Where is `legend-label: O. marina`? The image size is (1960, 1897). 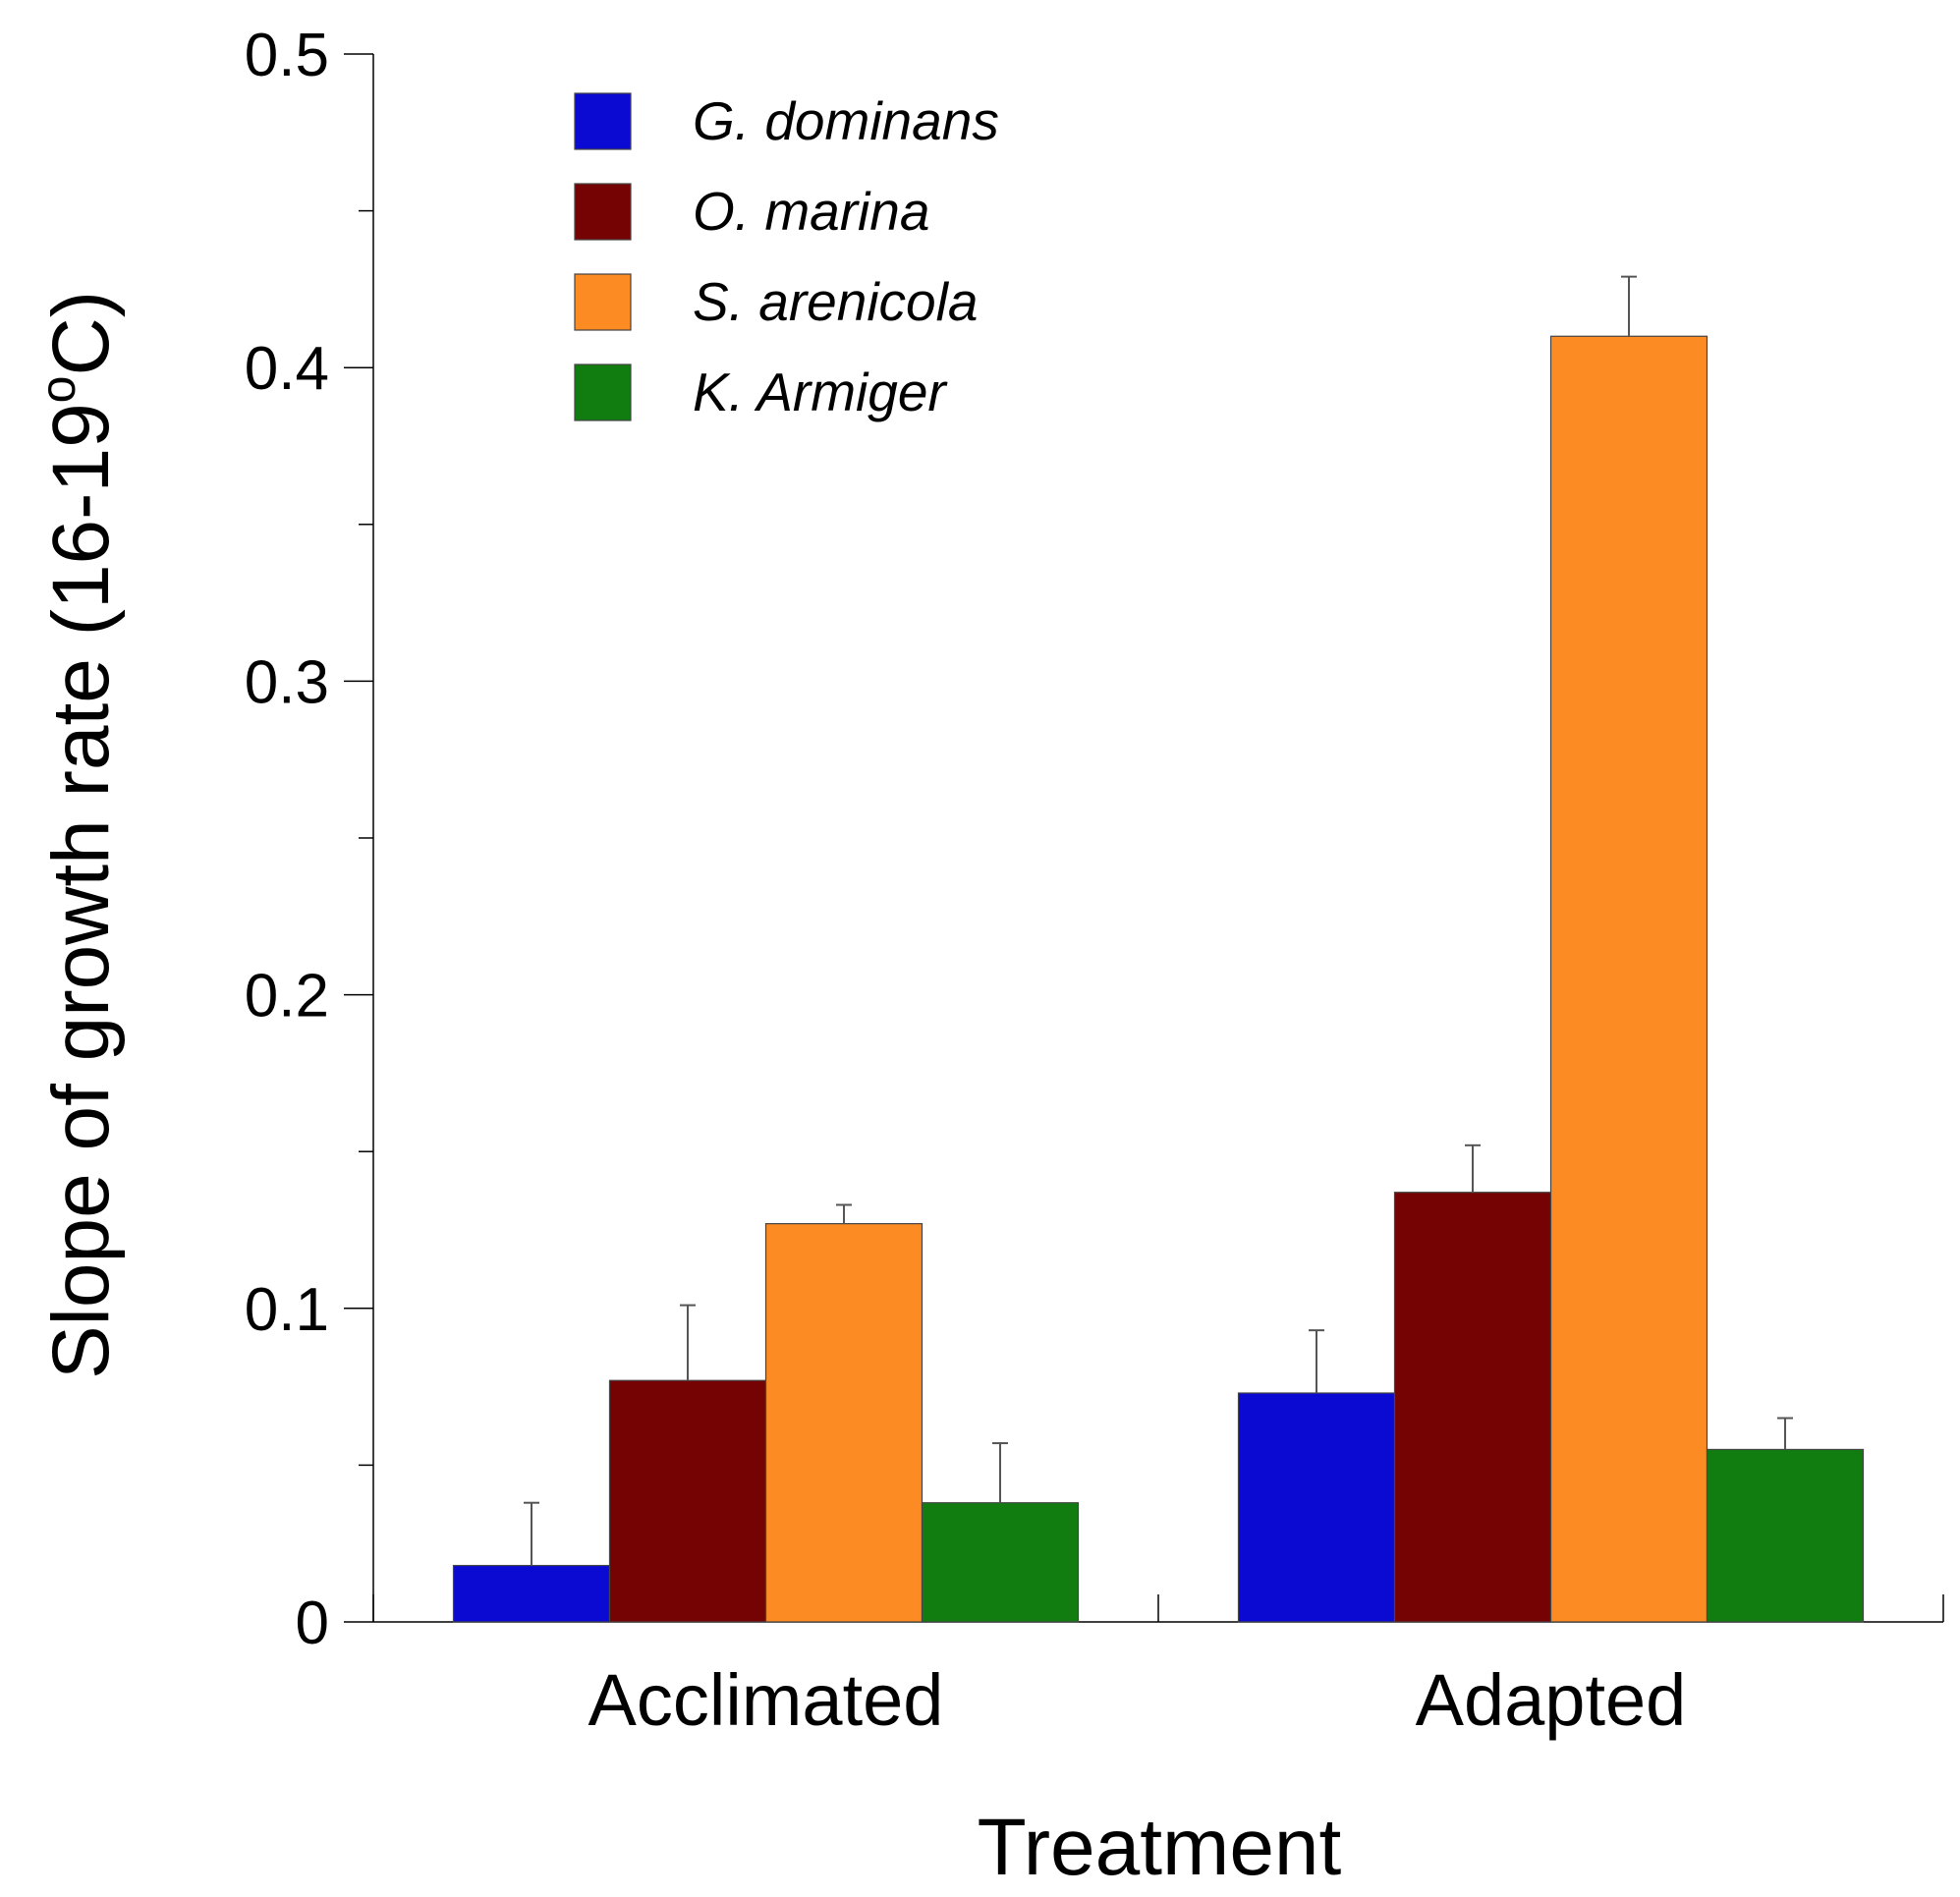
legend-label: O. marina is located at coordinates (811, 211).